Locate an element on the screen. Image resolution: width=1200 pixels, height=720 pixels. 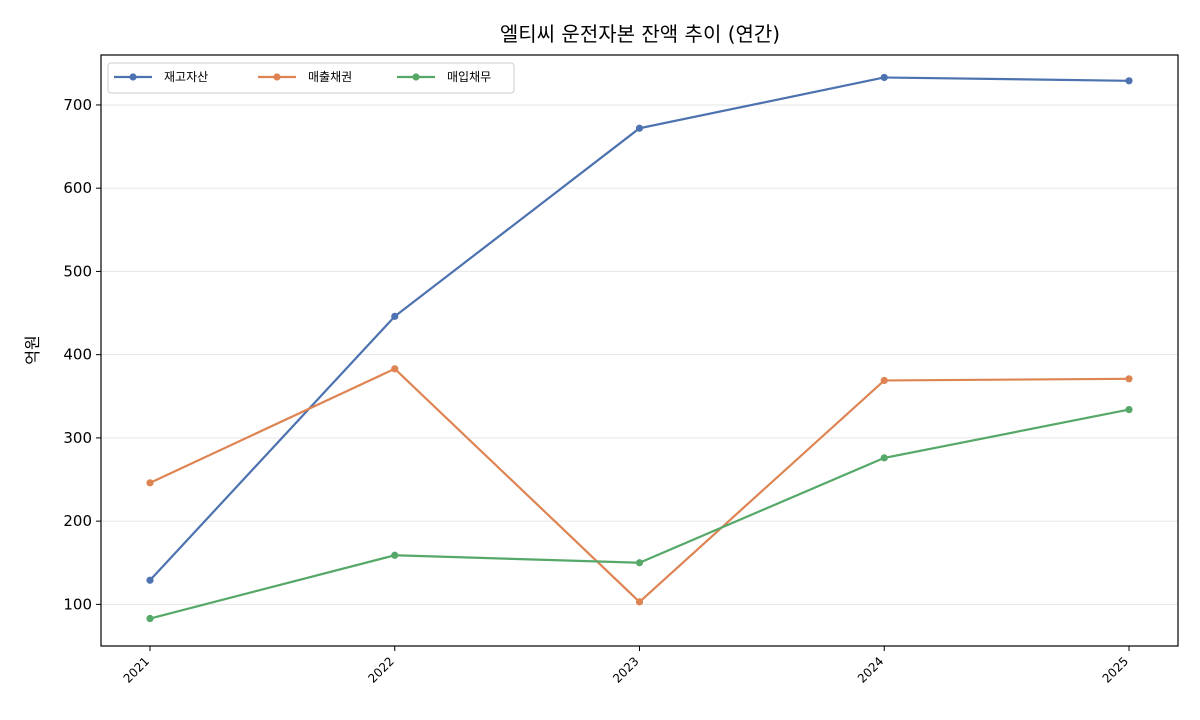
x-tick-label: 2022 is located at coordinates (380, 669).